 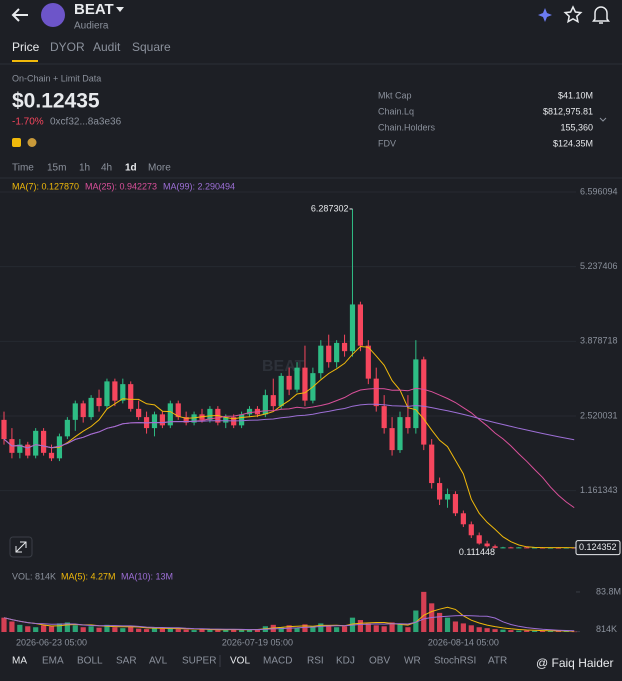 I want to click on tab: Audit, so click(x=107, y=47).